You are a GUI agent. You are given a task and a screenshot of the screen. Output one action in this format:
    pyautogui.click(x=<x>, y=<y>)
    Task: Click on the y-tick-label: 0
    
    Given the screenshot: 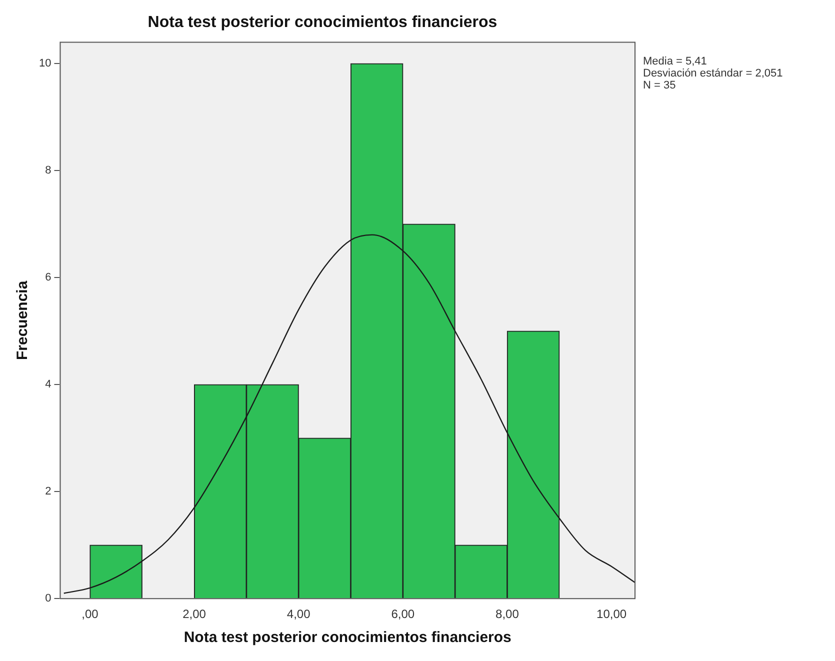 What is the action you would take?
    pyautogui.click(x=48, y=598)
    